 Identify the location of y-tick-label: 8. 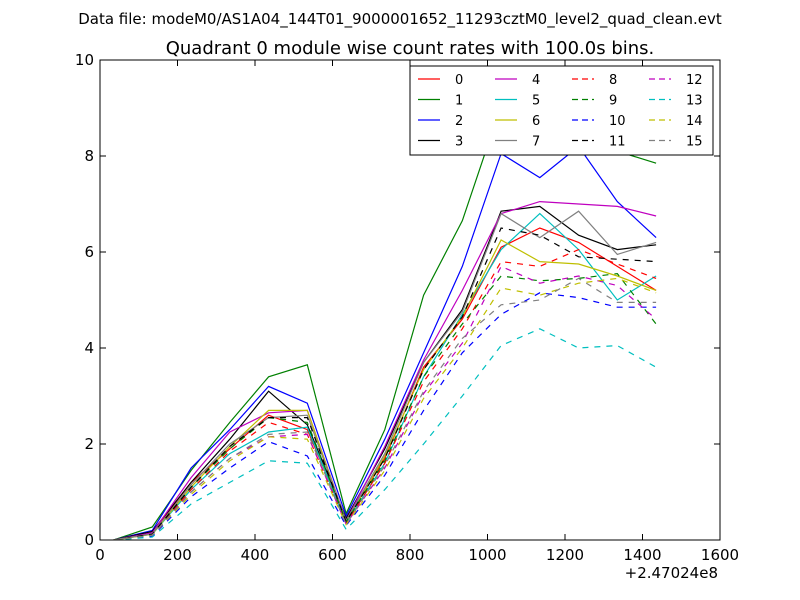
(89, 156).